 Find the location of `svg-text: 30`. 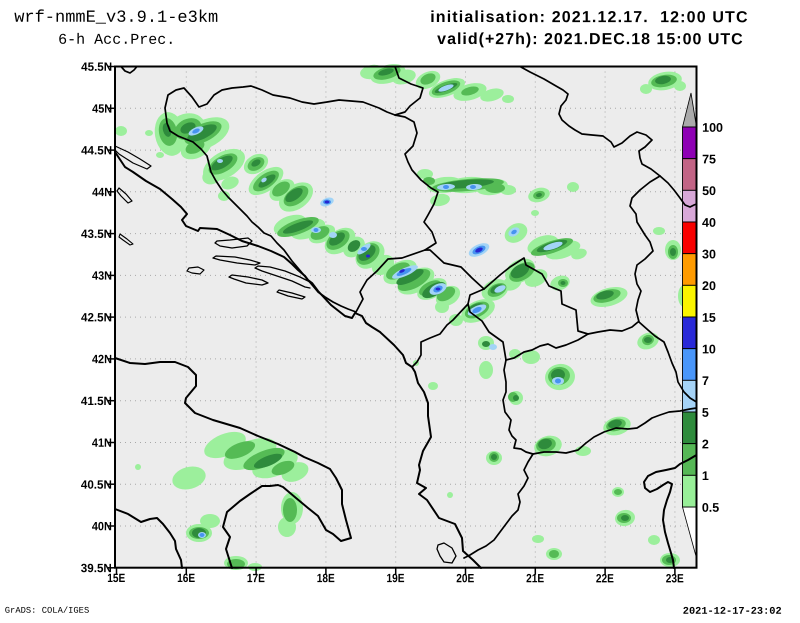

svg-text: 30 is located at coordinates (709, 254).